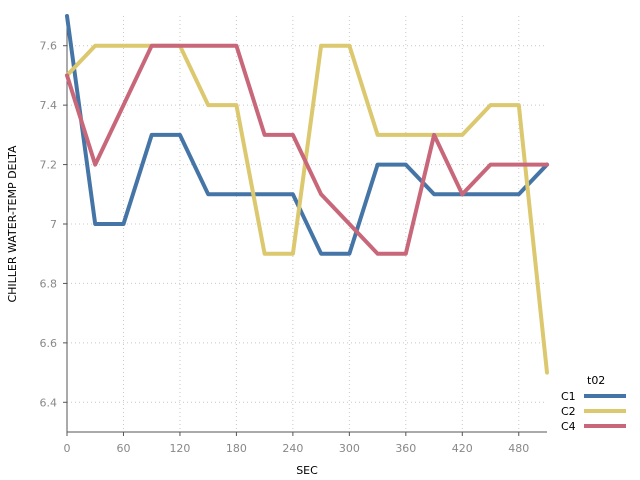 This screenshot has height=480, width=640. I want to click on legend: t02 C1 C2 C4, so click(593, 403).